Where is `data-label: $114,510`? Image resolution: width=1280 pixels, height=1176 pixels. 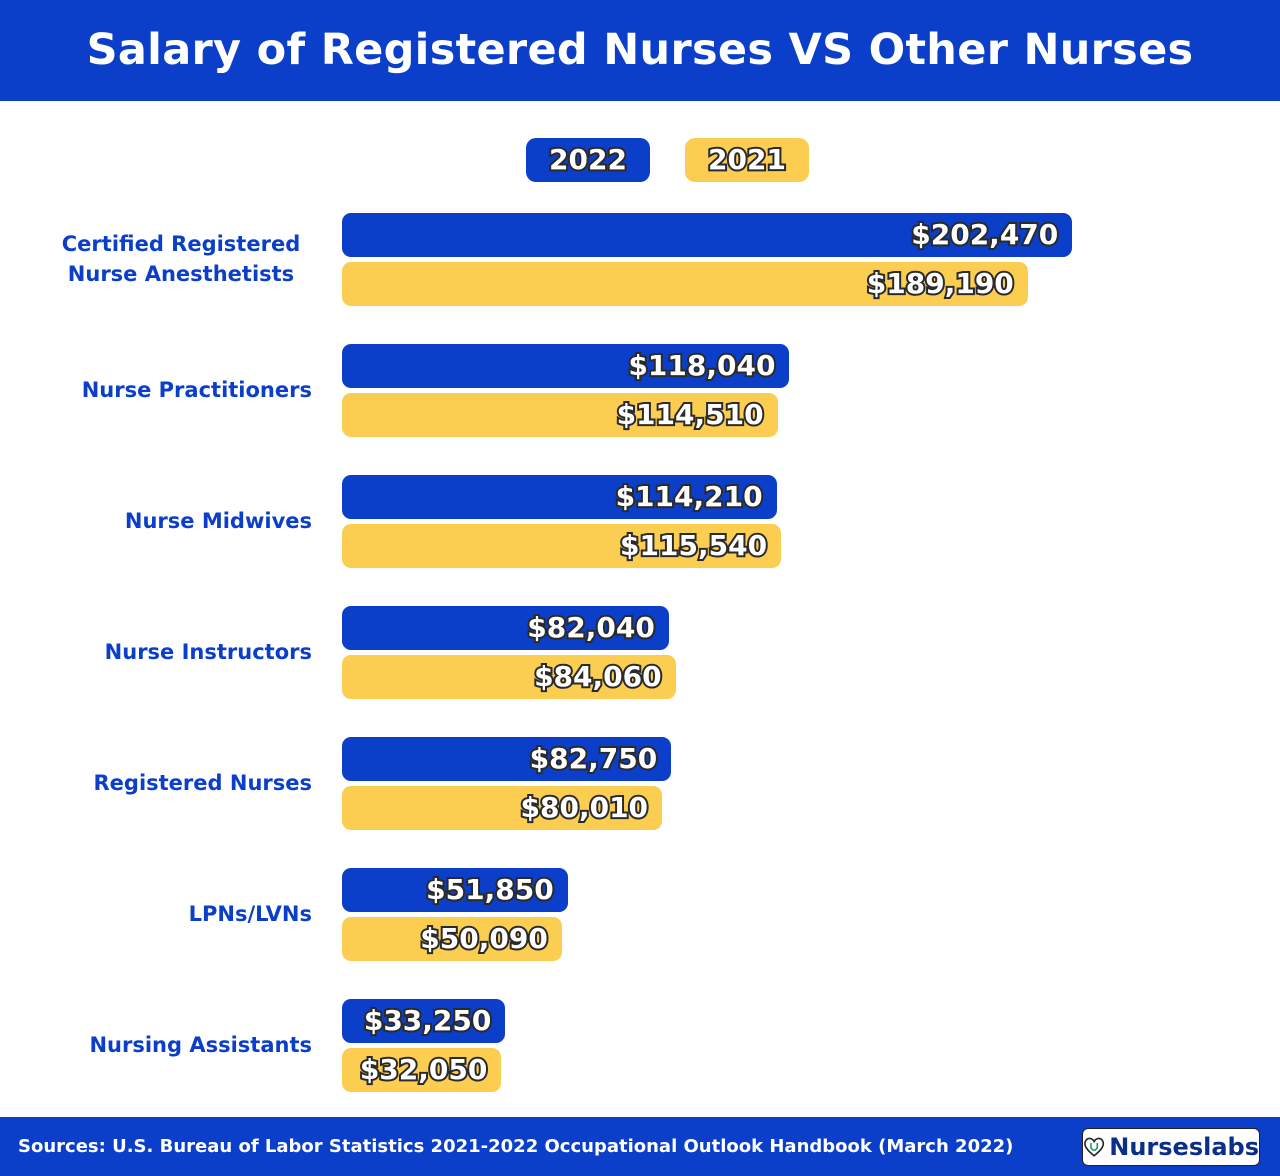
data-label: $114,510 is located at coordinates (690, 414).